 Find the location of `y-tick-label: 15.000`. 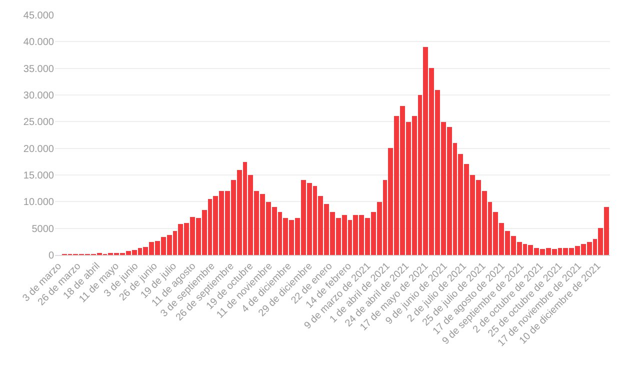

y-tick-label: 15.000 is located at coordinates (38, 176).